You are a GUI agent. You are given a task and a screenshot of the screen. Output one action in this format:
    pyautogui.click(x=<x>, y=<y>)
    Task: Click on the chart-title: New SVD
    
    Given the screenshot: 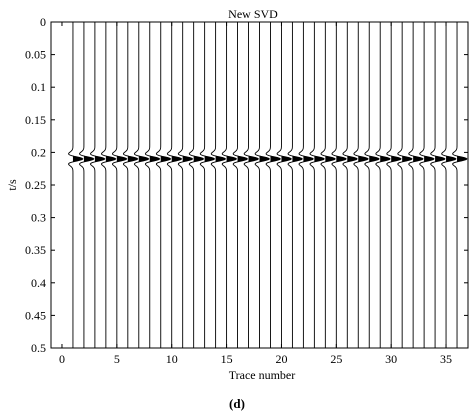 What is the action you would take?
    pyautogui.click(x=253, y=14)
    